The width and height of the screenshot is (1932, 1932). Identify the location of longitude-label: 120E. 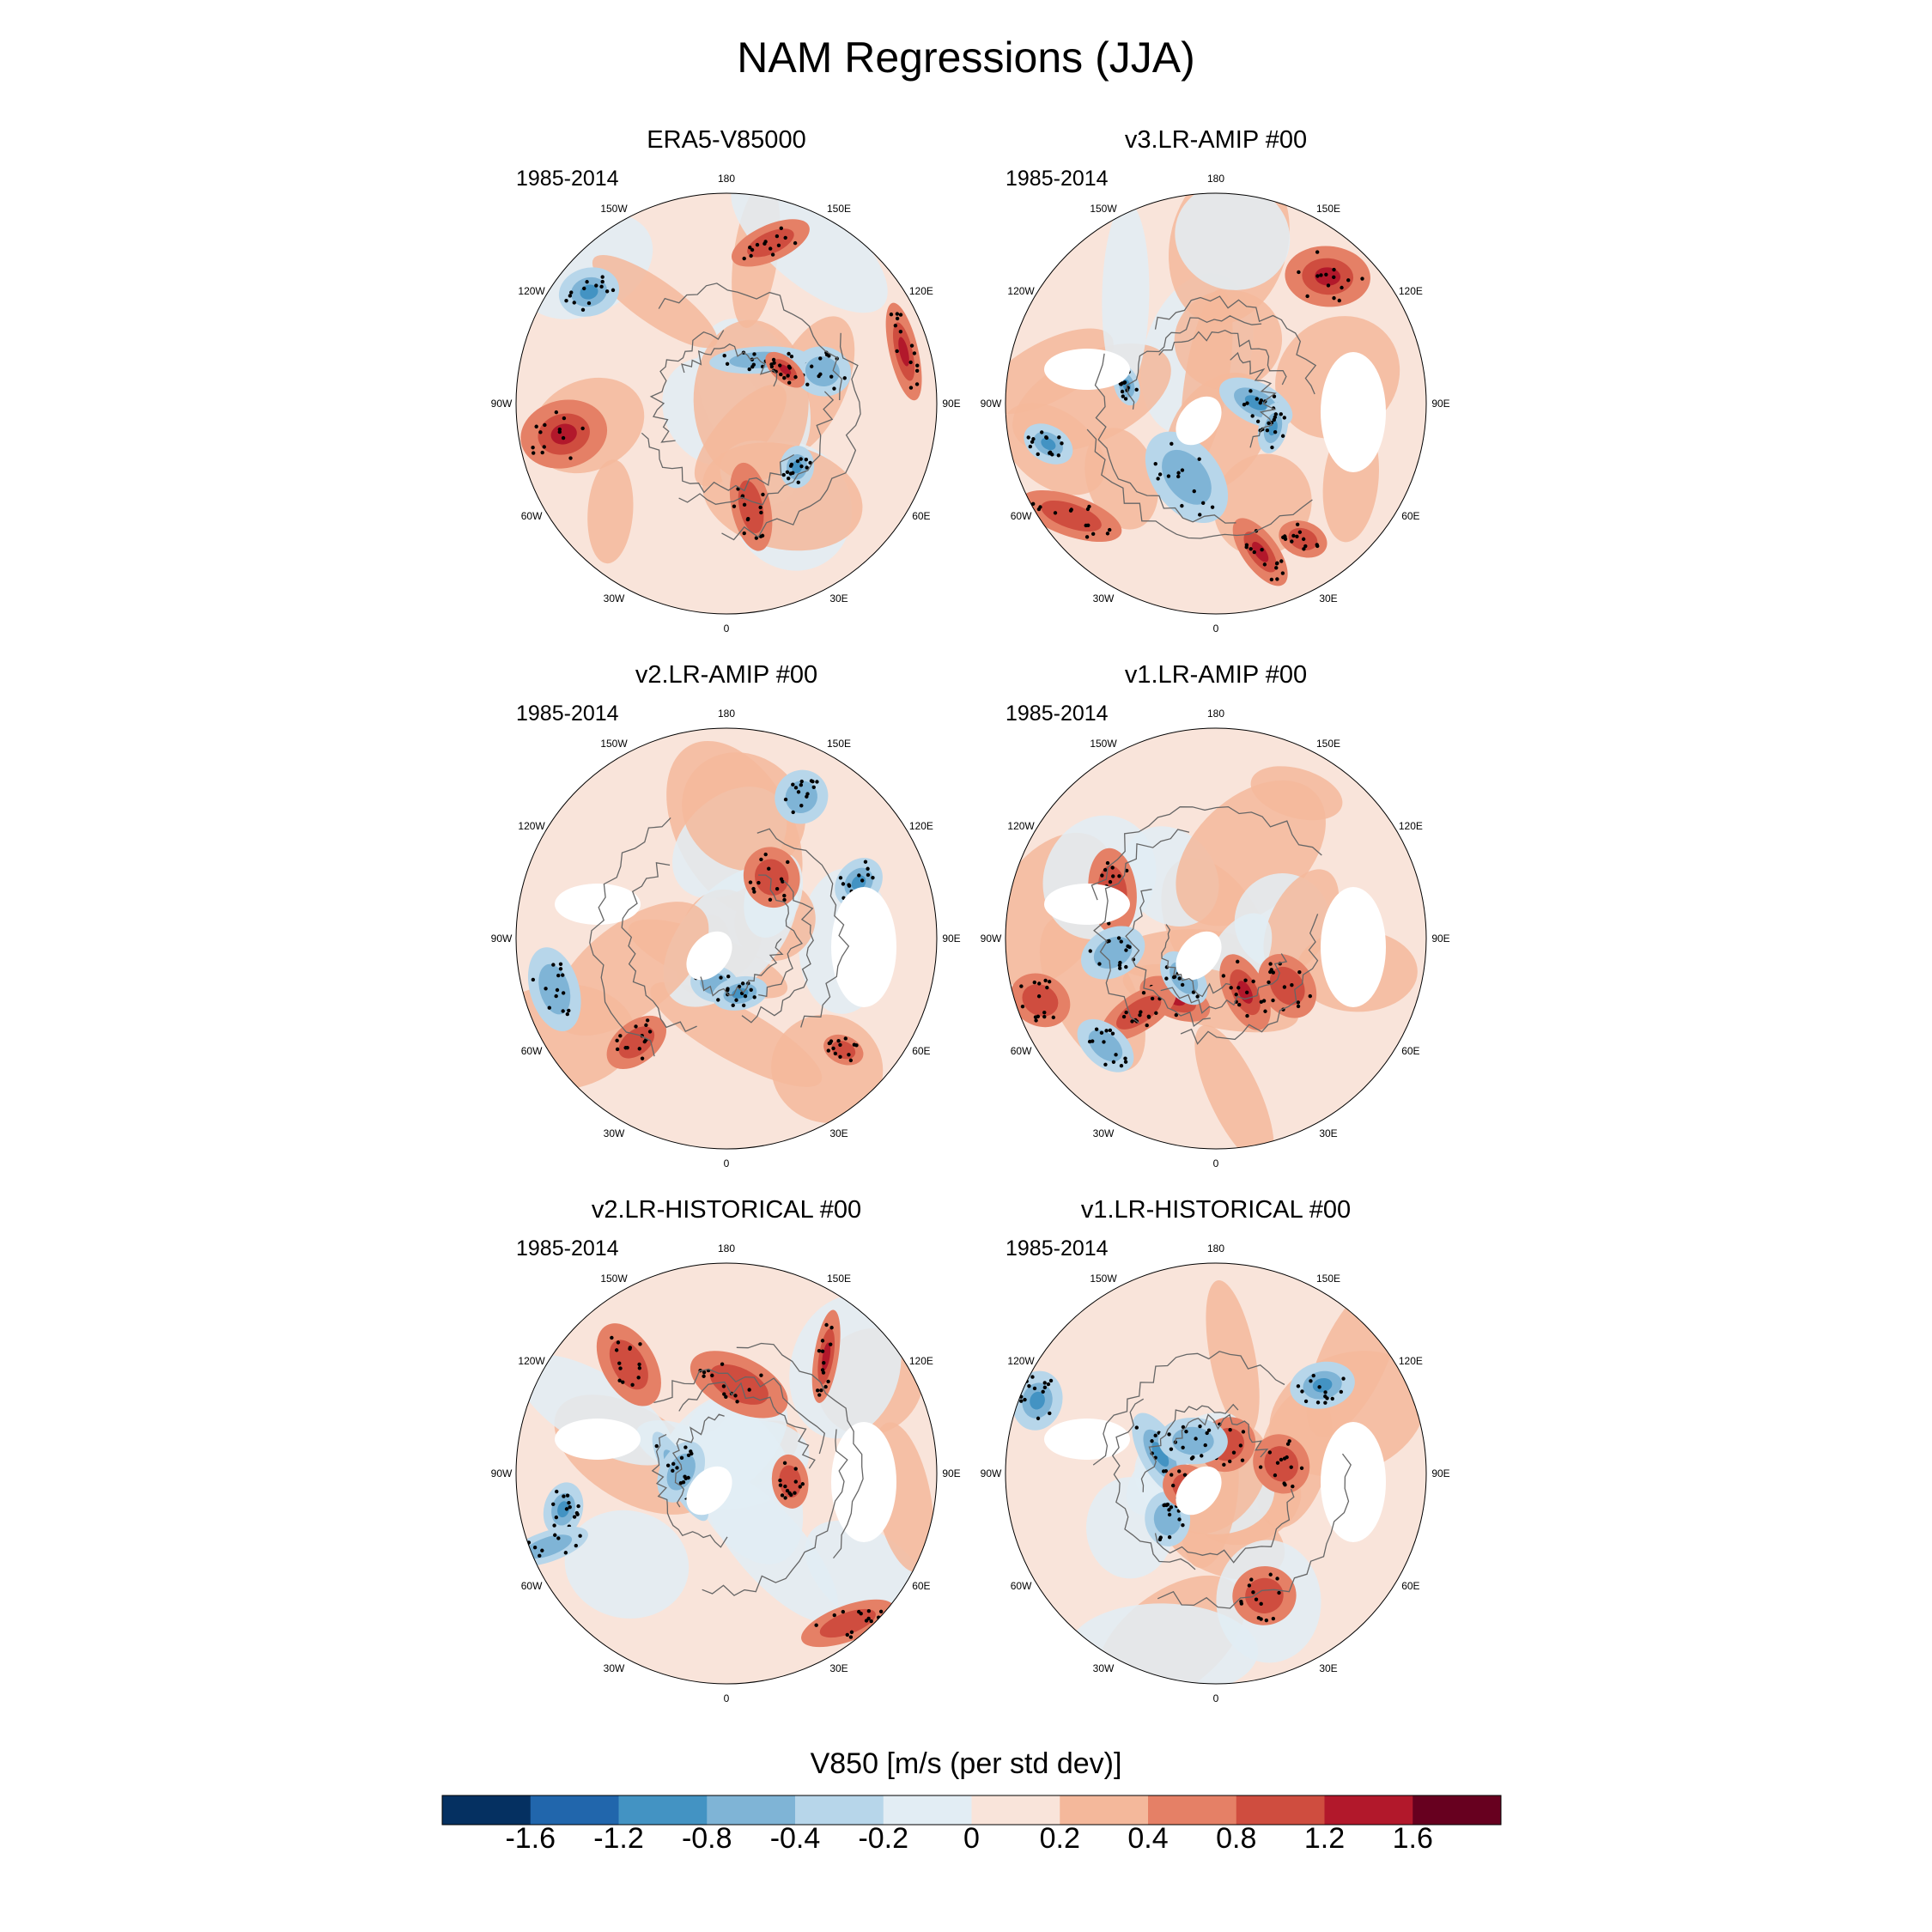
(921, 826).